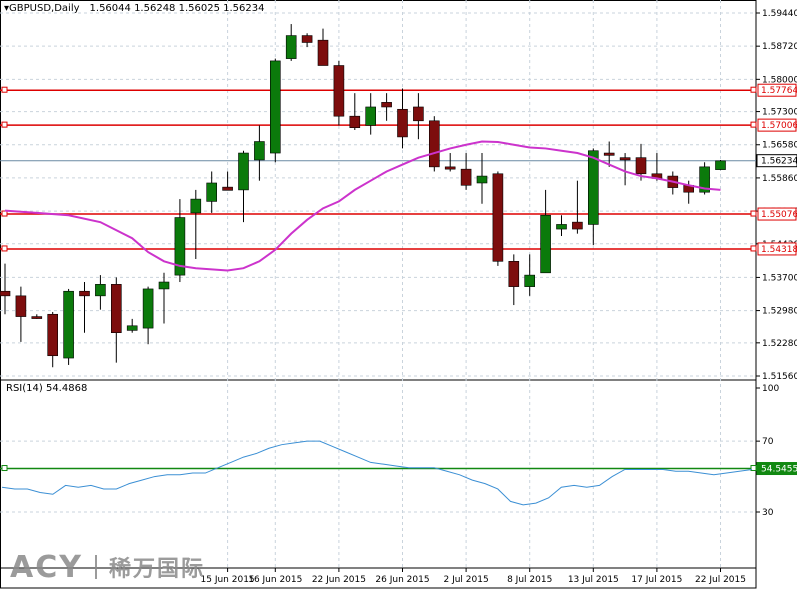 Image resolution: width=797 pixels, height=591 pixels. Describe the element at coordinates (768, 513) in the screenshot. I see `rsi-y-tick-label: 30` at that location.